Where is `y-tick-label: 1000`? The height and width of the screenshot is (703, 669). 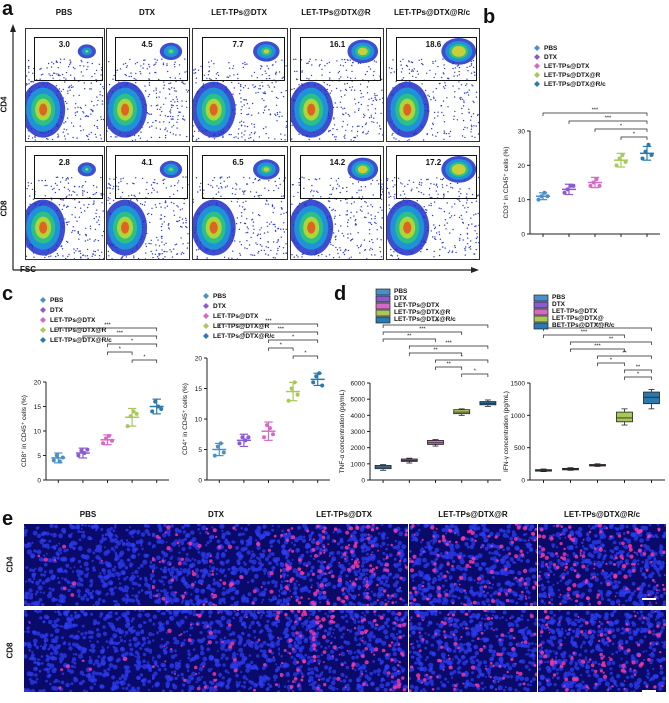 y-tick-label: 1000 is located at coordinates (358, 464).